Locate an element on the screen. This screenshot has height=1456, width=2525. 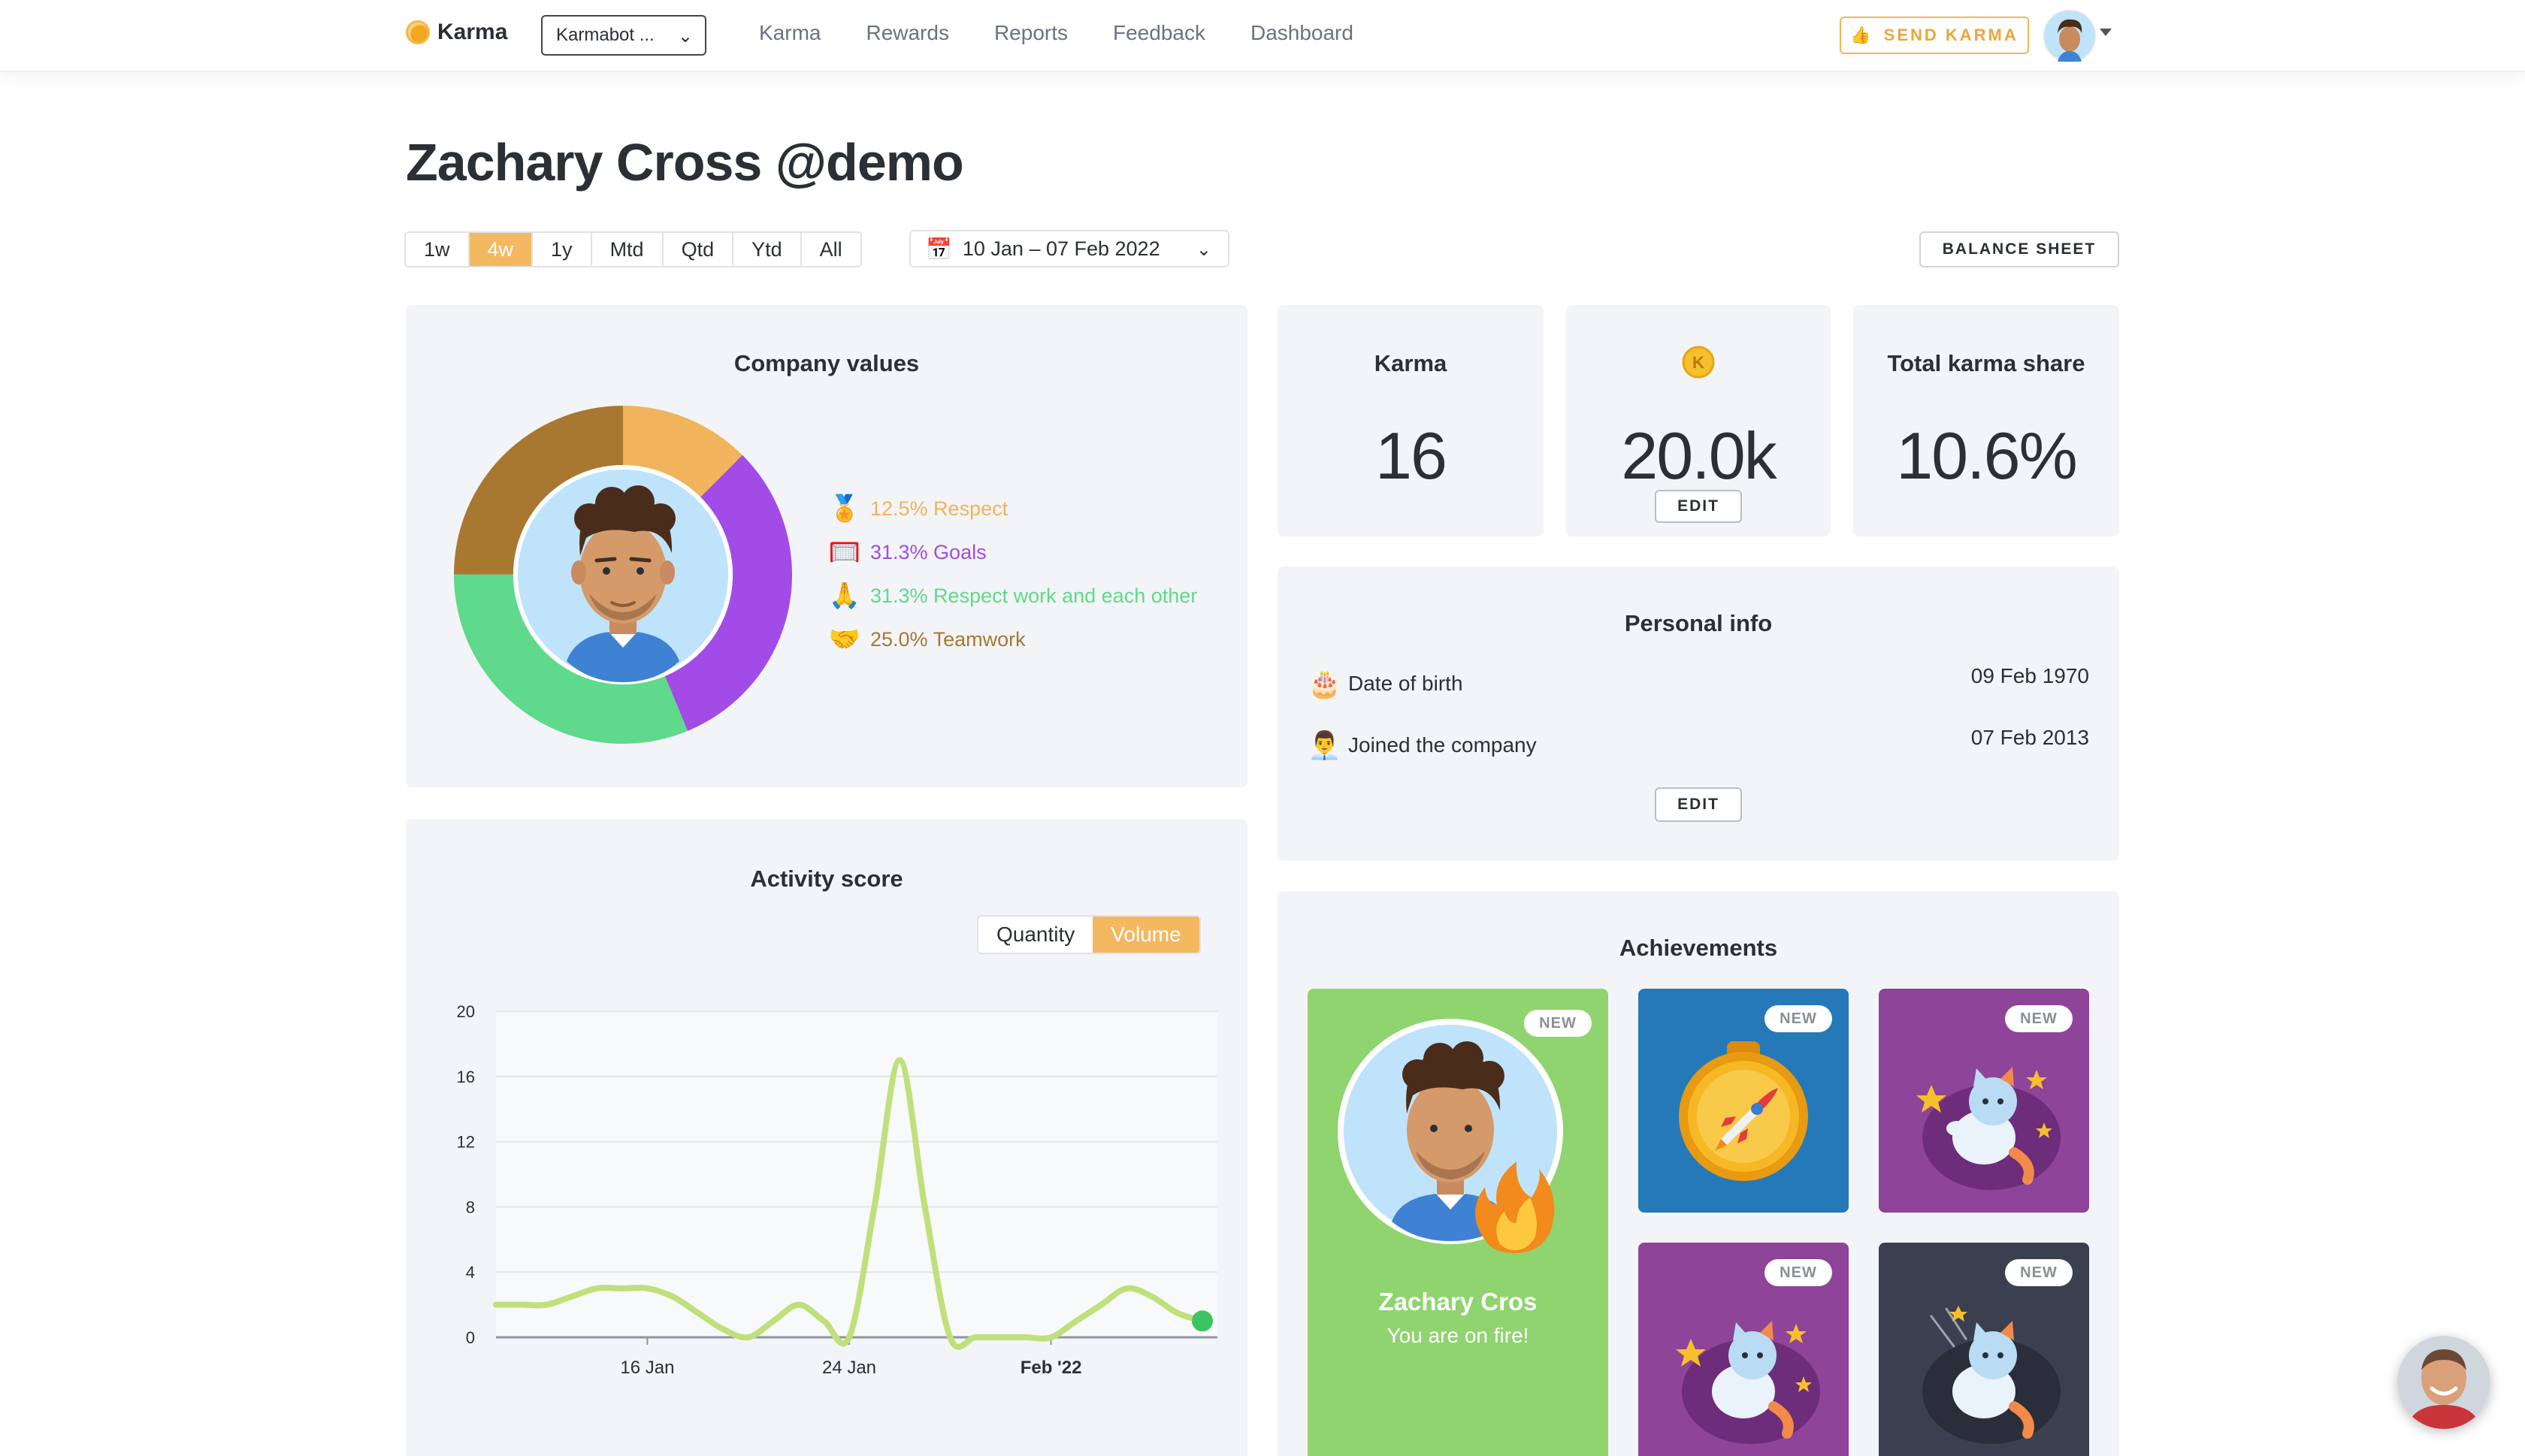
nav-link-reports: Reports is located at coordinates (1031, 32).